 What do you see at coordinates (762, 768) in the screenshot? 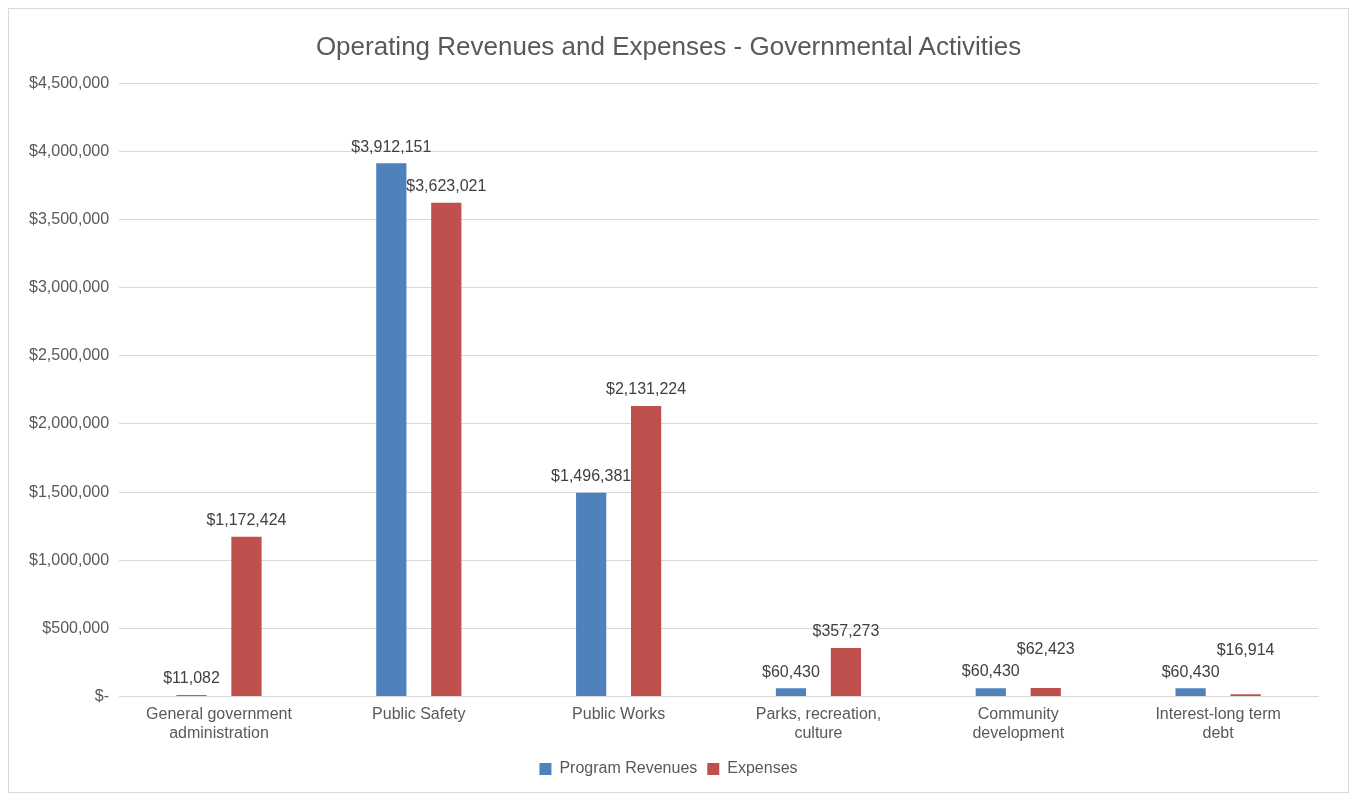
I see `legend-label: Expenses` at bounding box center [762, 768].